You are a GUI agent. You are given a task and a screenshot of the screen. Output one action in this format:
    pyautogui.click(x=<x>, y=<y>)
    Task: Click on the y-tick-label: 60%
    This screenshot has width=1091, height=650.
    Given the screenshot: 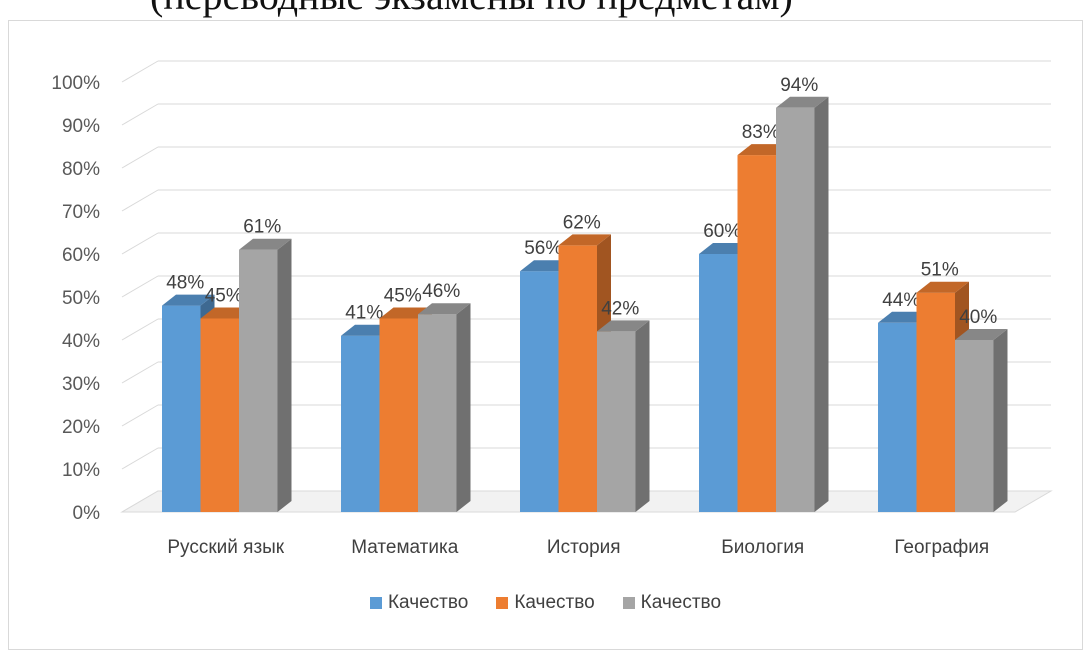 What is the action you would take?
    pyautogui.click(x=81, y=255)
    